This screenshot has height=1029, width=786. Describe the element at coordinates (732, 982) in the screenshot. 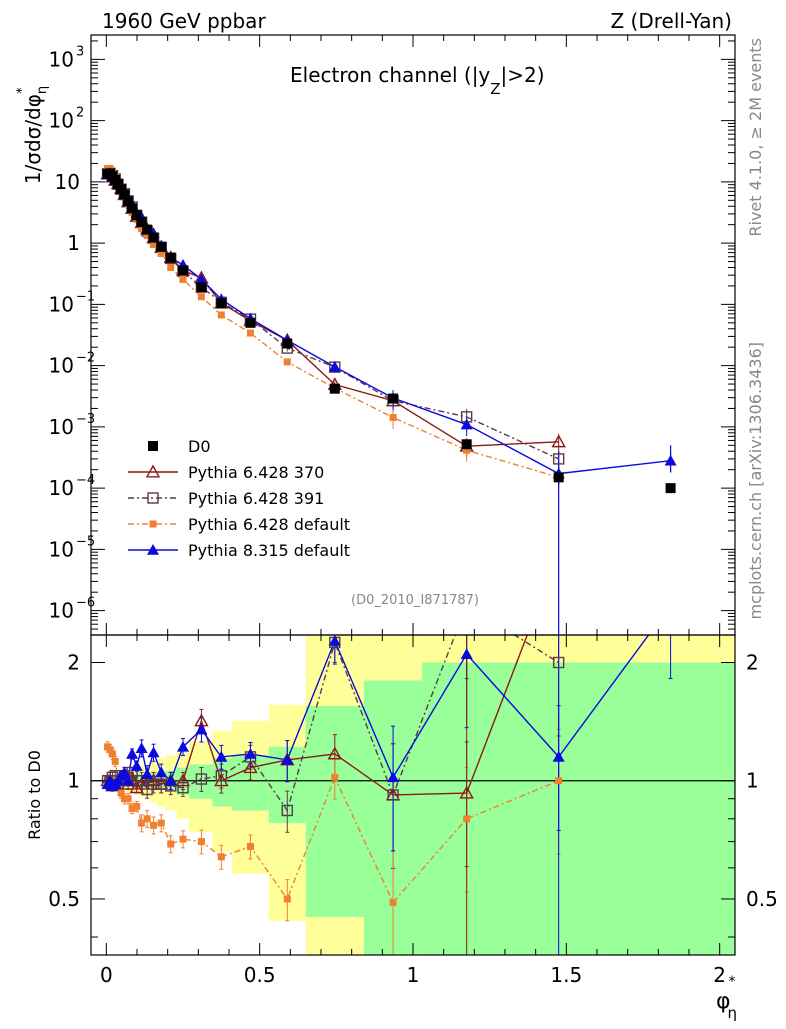

I see `xlabel-sup: *` at that location.